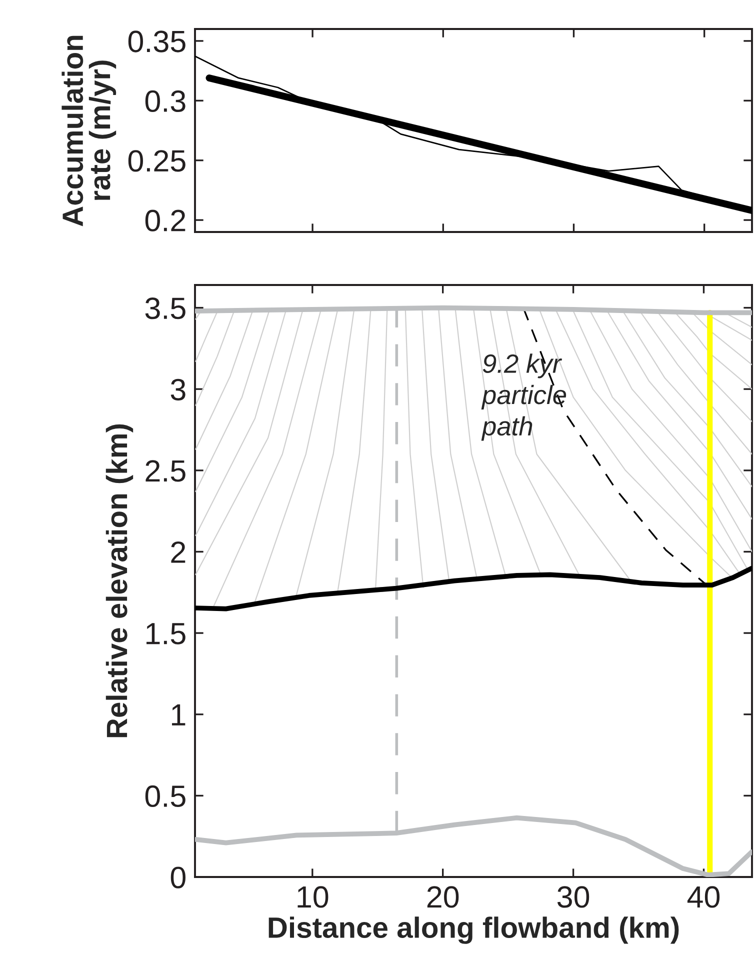 This screenshot has height=974, width=754. Describe the element at coordinates (443, 897) in the screenshot. I see `x-tick-label: 20` at that location.